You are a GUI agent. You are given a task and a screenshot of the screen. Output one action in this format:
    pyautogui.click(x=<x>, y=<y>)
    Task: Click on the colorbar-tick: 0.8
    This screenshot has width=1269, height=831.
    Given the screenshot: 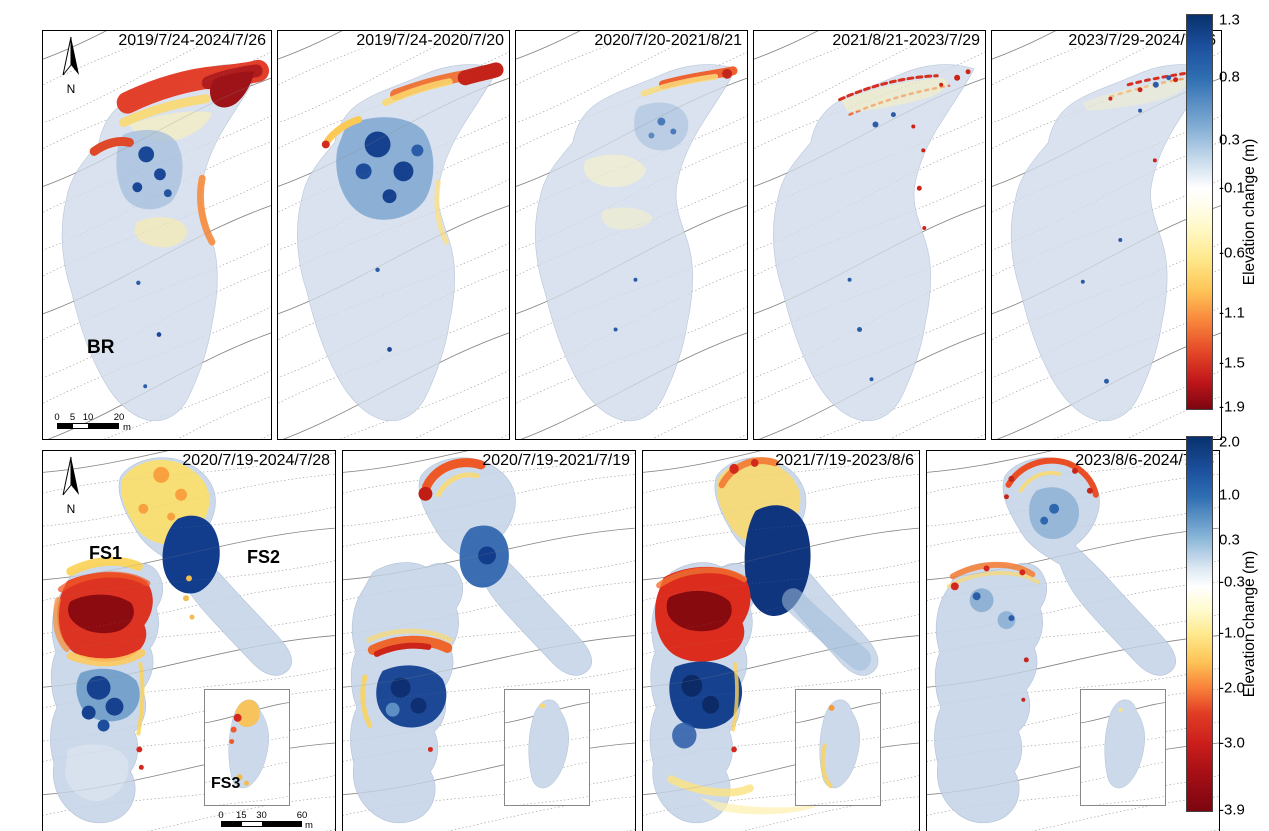 What is the action you would take?
    pyautogui.click(x=1229, y=77)
    